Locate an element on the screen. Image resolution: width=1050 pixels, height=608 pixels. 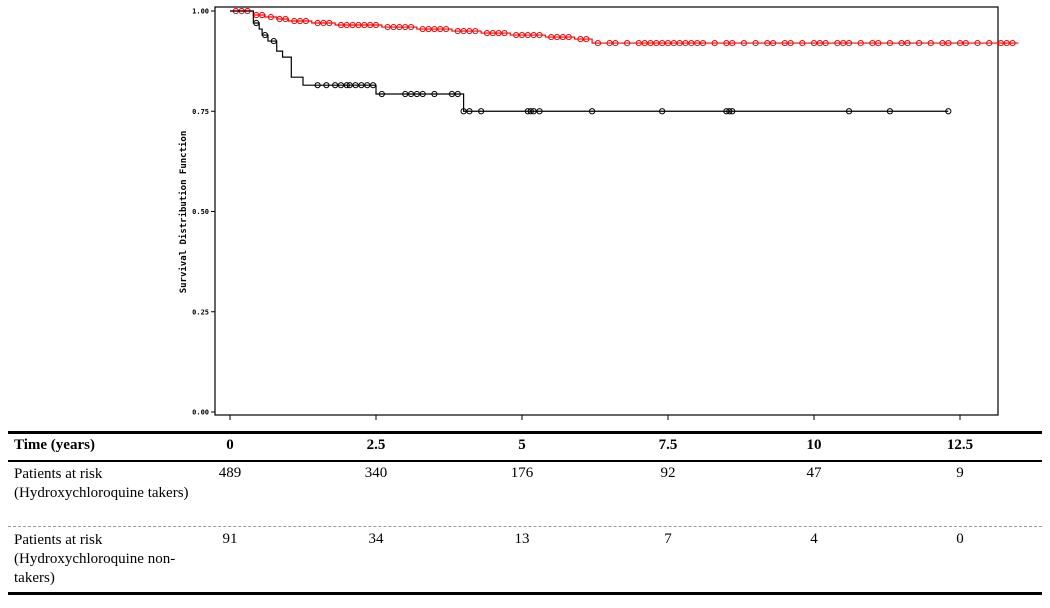
series-0-line is located at coordinates (624, 27).